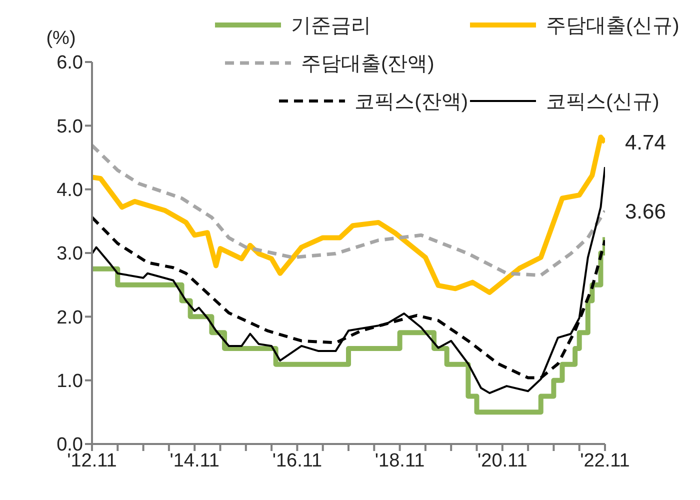  What do you see at coordinates (645, 212) in the screenshot?
I see `annotation: 3.66` at bounding box center [645, 212].